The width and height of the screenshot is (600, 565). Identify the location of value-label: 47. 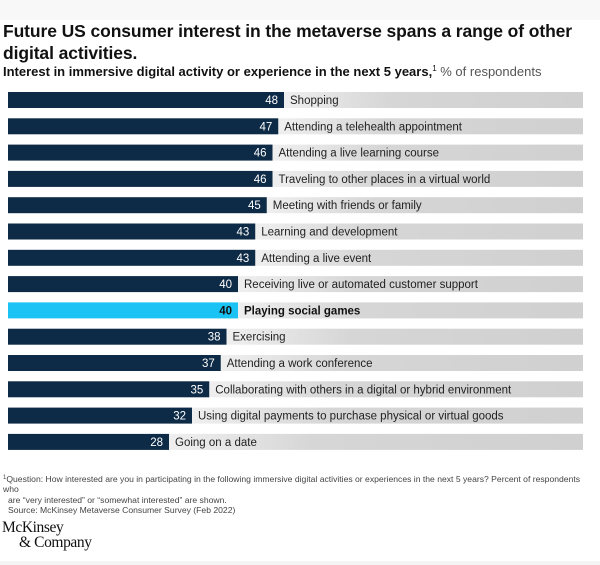
(265, 127).